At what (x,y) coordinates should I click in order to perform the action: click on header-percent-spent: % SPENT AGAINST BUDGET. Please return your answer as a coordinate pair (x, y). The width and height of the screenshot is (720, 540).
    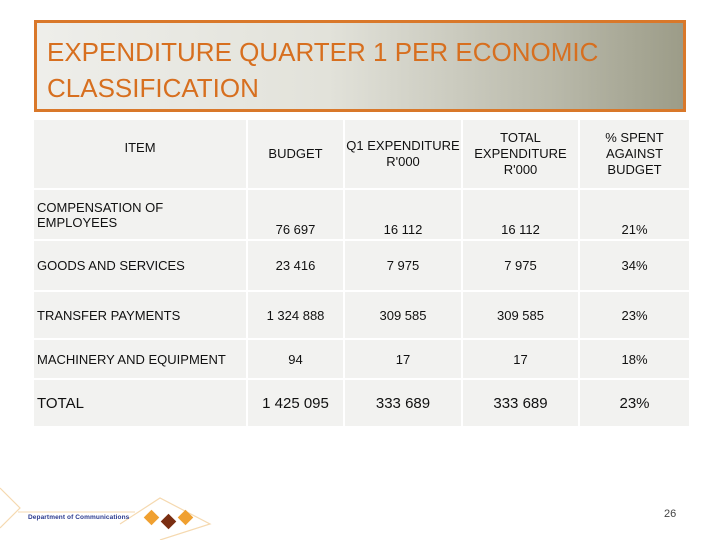
    Looking at the image, I should click on (634, 154).